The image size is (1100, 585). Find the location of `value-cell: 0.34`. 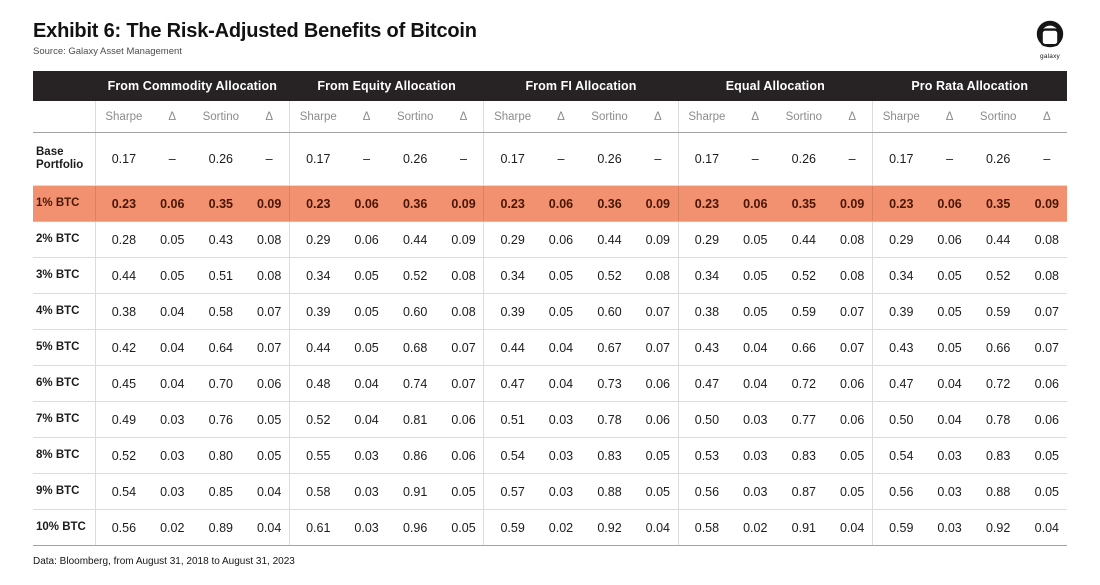

value-cell: 0.34 is located at coordinates (900, 275).